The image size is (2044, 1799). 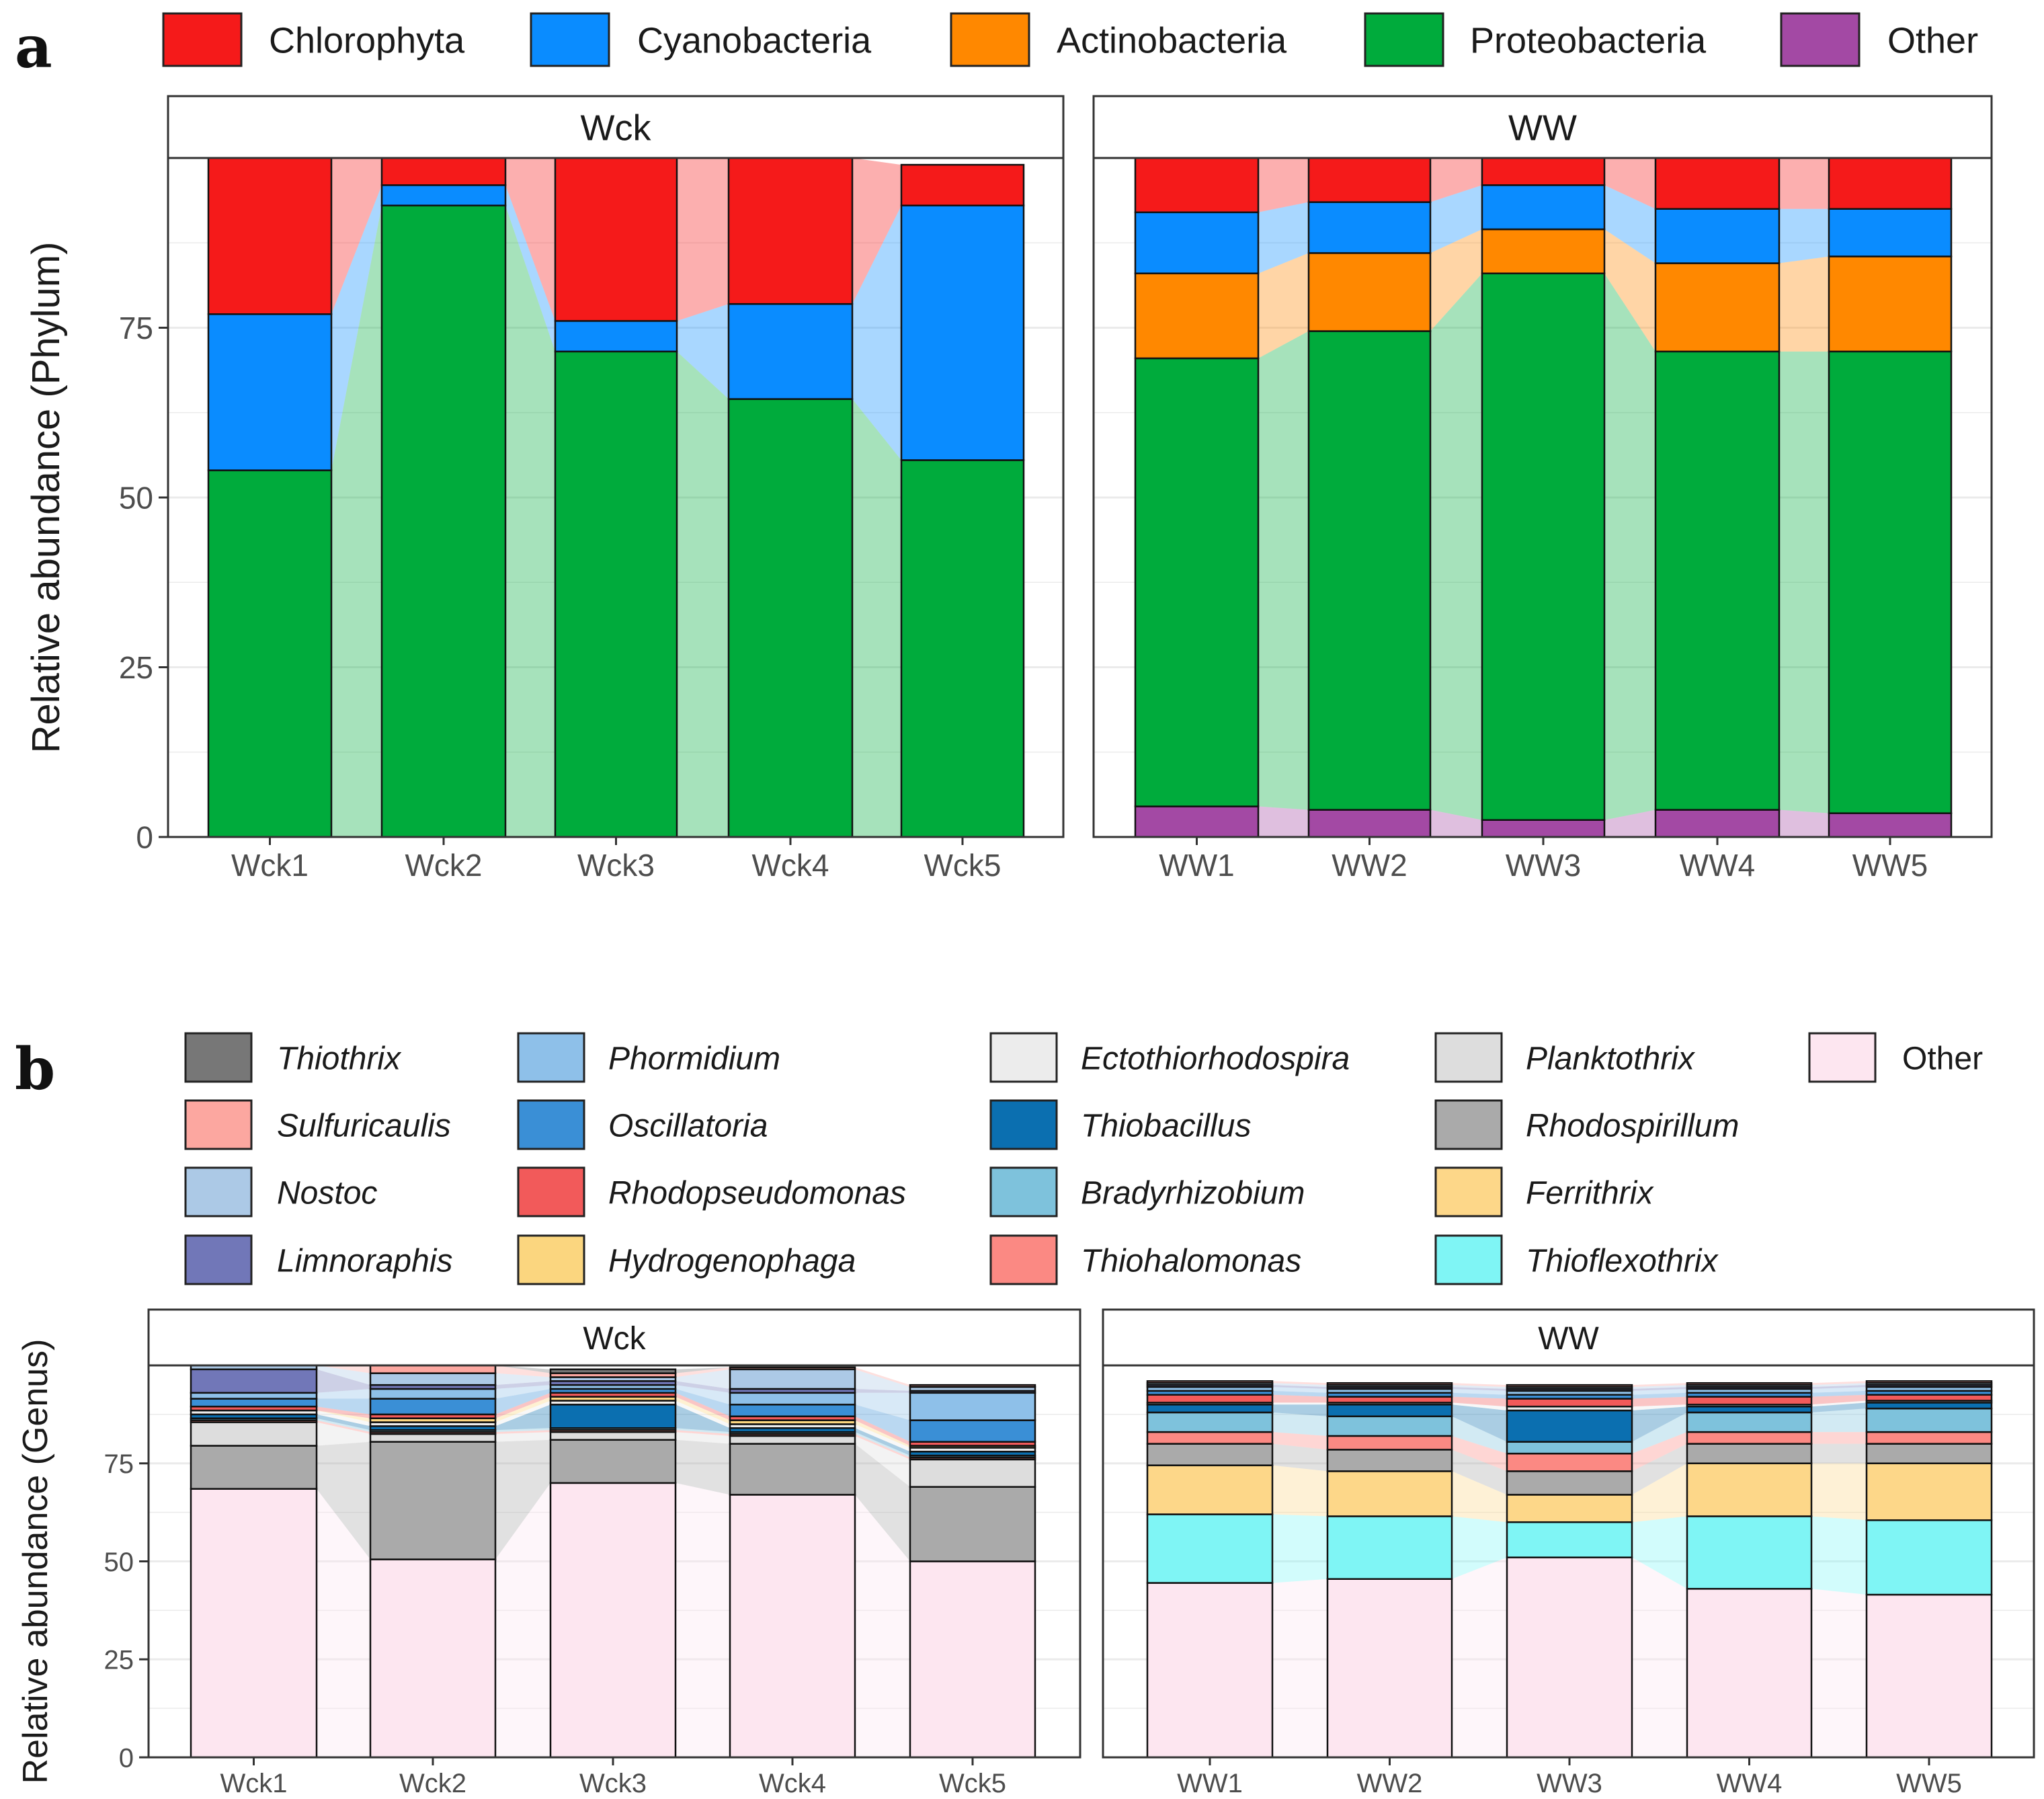 What do you see at coordinates (119, 1661) in the screenshot?
I see `y-tick-label: 25` at bounding box center [119, 1661].